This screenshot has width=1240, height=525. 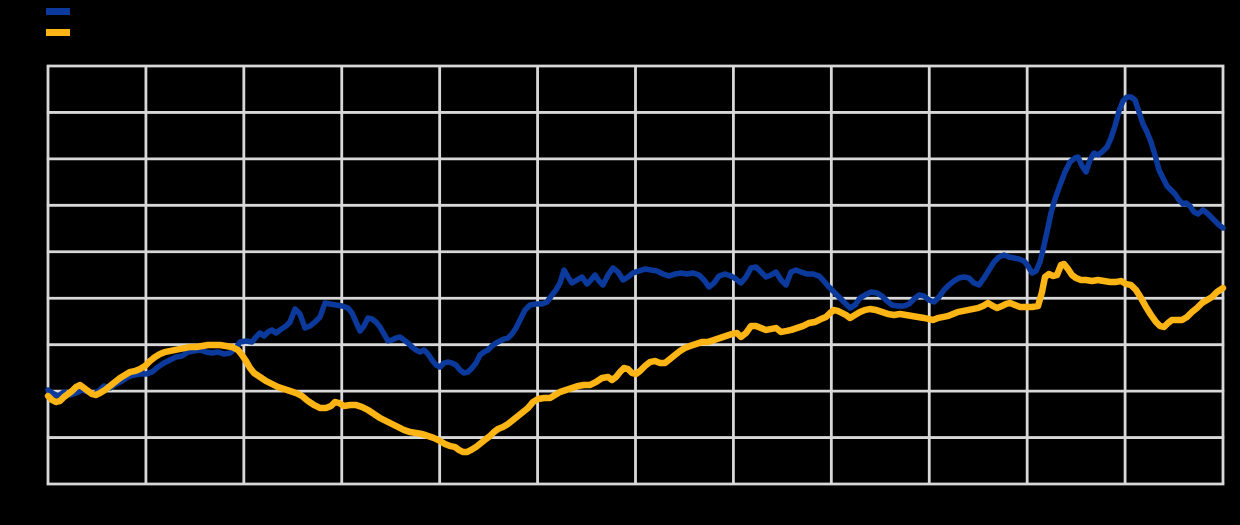 What do you see at coordinates (58, 11) in the screenshot?
I see `legend-swatch-blue-icon` at bounding box center [58, 11].